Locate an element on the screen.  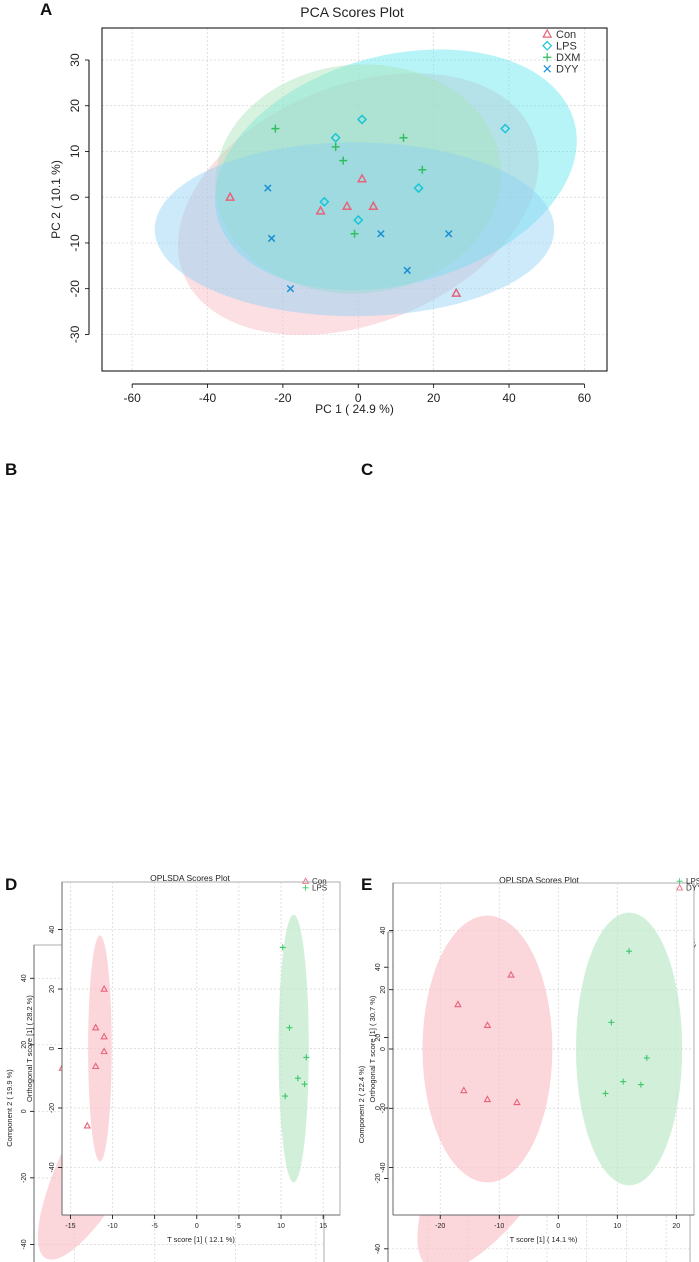
ellipse-dxm is located at coordinates (358, 179).